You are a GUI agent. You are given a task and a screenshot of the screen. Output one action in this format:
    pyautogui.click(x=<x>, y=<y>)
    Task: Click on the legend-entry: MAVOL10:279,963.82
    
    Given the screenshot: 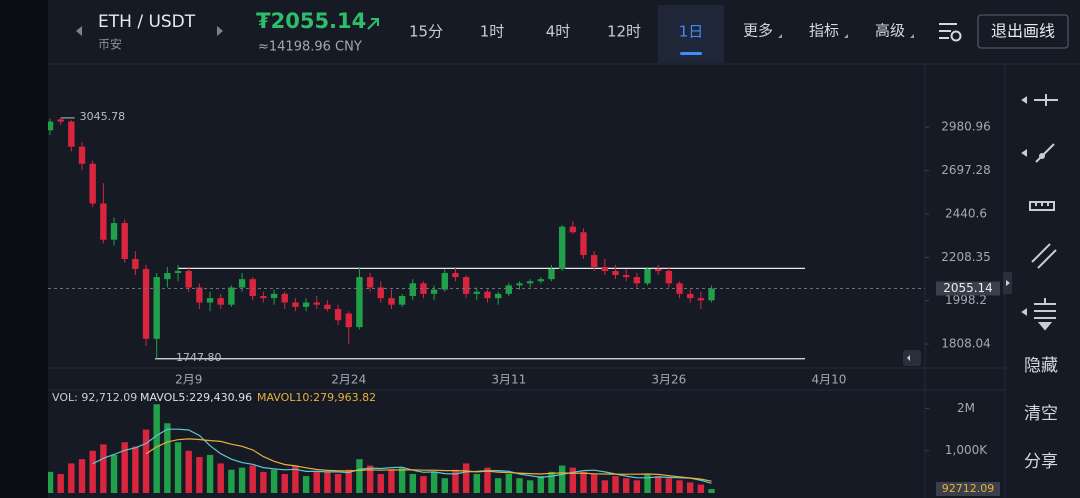 What is the action you would take?
    pyautogui.click(x=316, y=397)
    